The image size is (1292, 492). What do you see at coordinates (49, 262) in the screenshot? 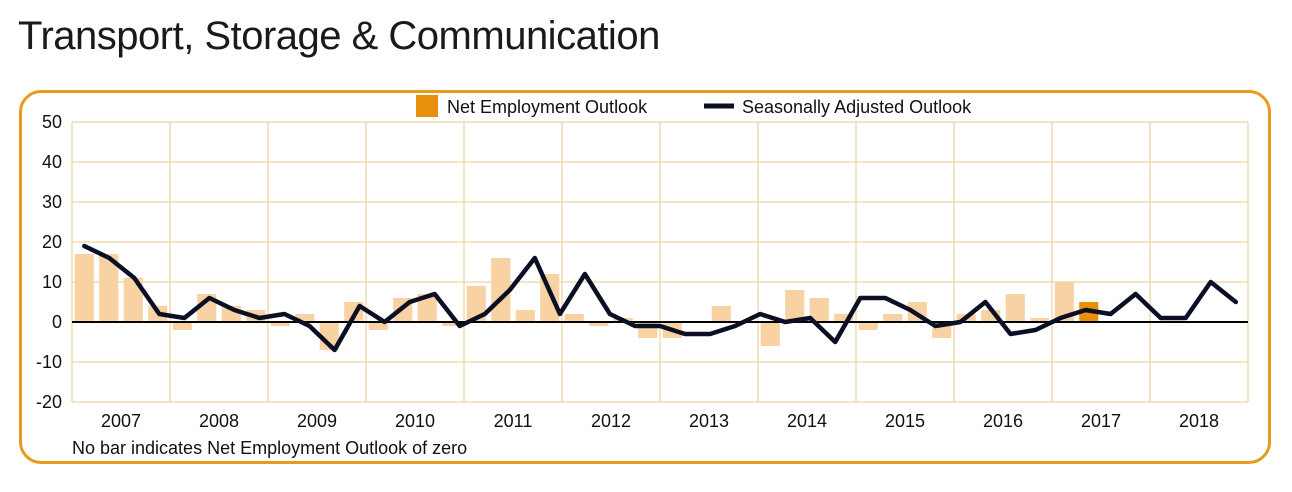
I see `y-tick-labels: 50 40 30 20 10 0 -10 -20` at bounding box center [49, 262].